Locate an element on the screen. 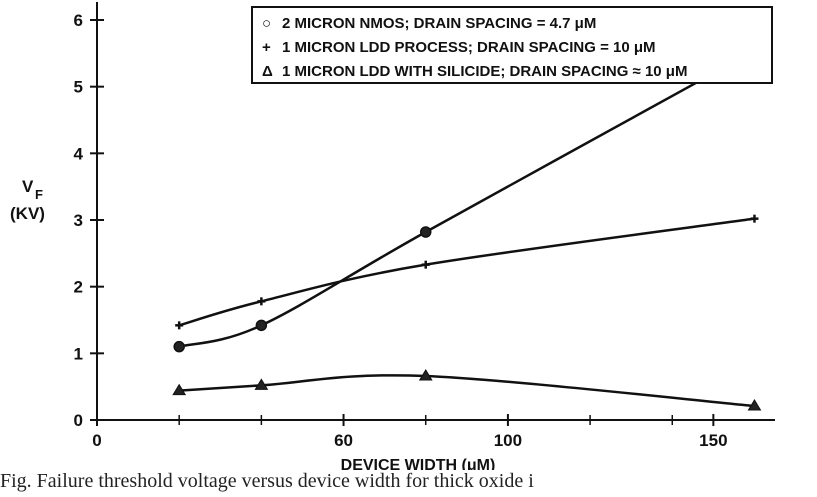  y-axis-label-main: V is located at coordinates (28, 186).